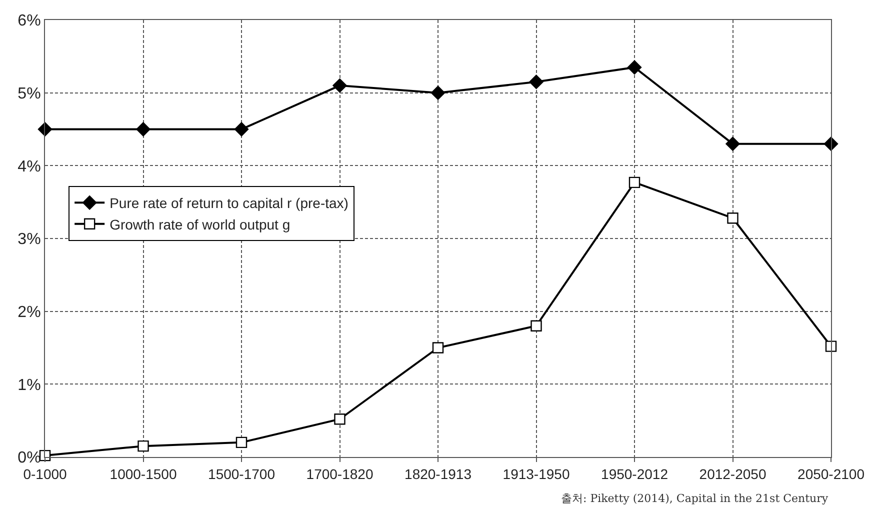  What do you see at coordinates (29, 239) in the screenshot?
I see `y-tick-label: 3%` at bounding box center [29, 239].